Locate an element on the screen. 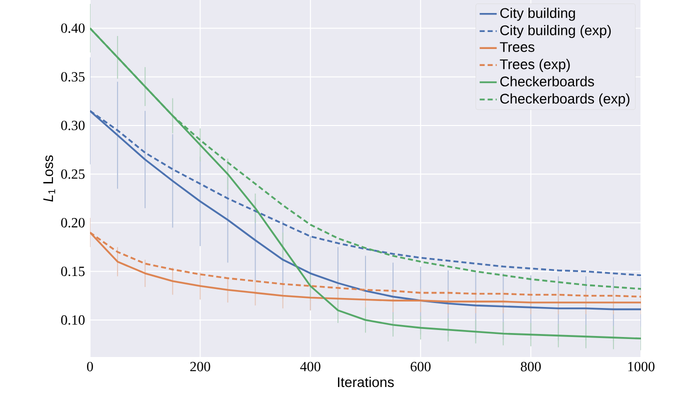 Image resolution: width=684 pixels, height=420 pixels. y-tick-label: 0.15 is located at coordinates (73, 271).